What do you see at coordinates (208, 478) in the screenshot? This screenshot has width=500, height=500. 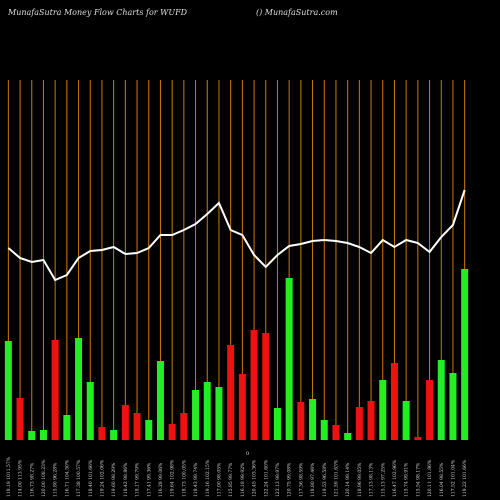 I see `x-tick-label: 119.16 102.15%` at bounding box center [208, 478].